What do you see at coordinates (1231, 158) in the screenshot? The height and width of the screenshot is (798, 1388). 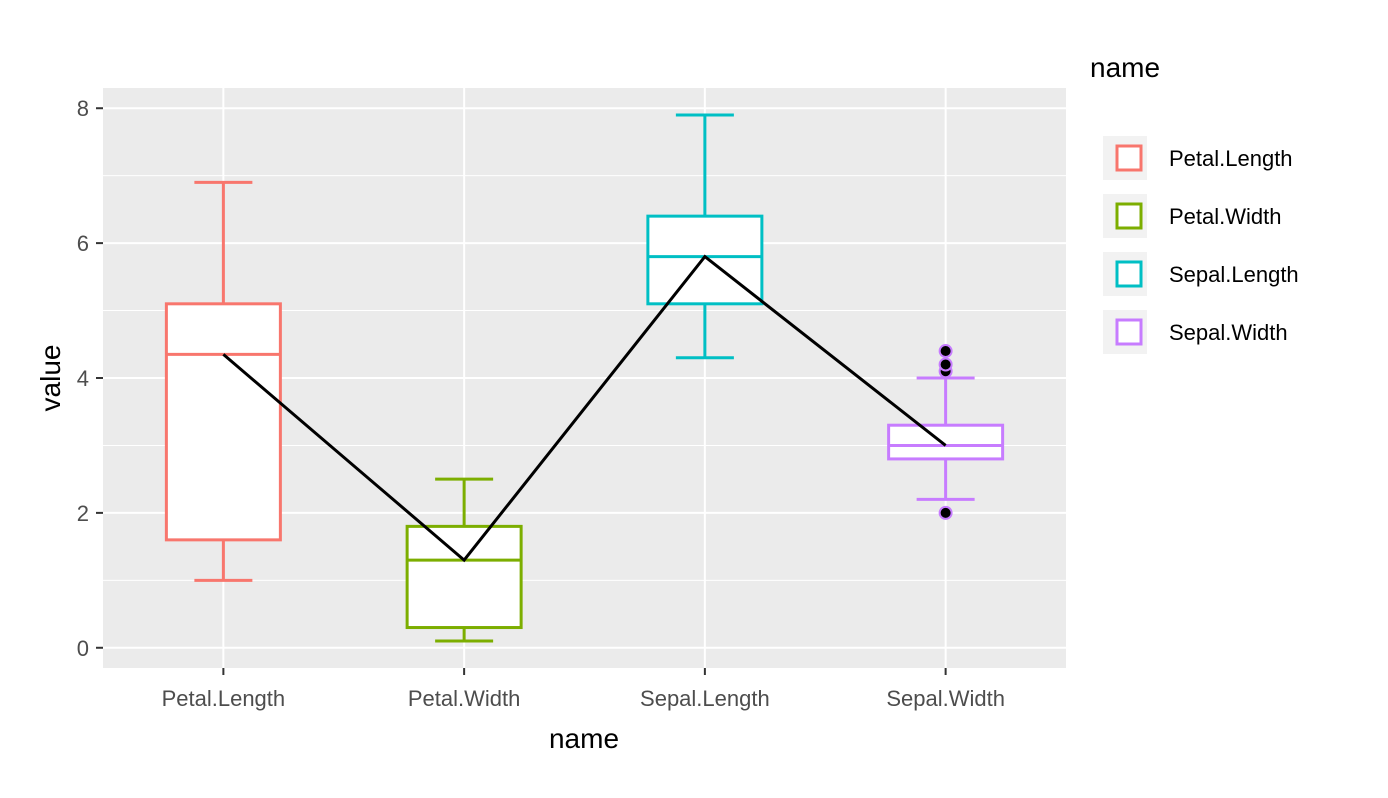 I see `legend-item-label: Petal.Length` at bounding box center [1231, 158].